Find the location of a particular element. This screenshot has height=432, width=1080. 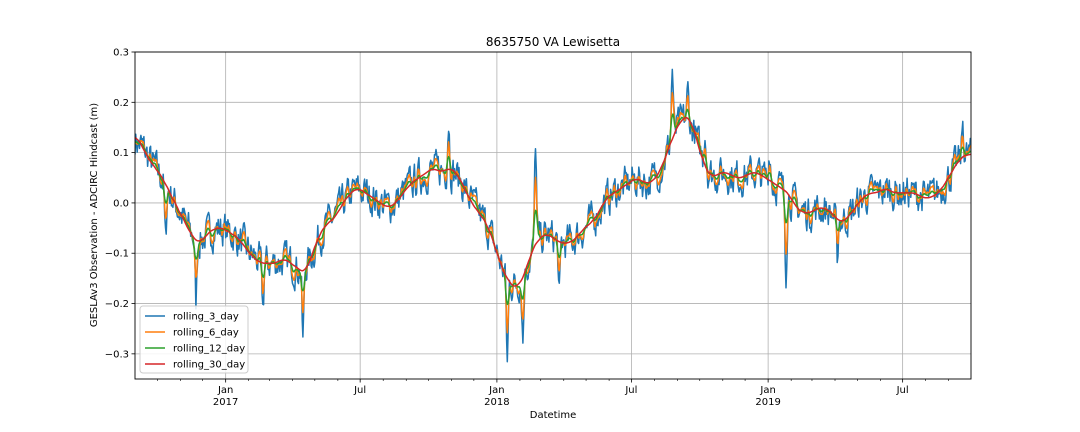

legend-label: rolling_6_day is located at coordinates (206, 333).